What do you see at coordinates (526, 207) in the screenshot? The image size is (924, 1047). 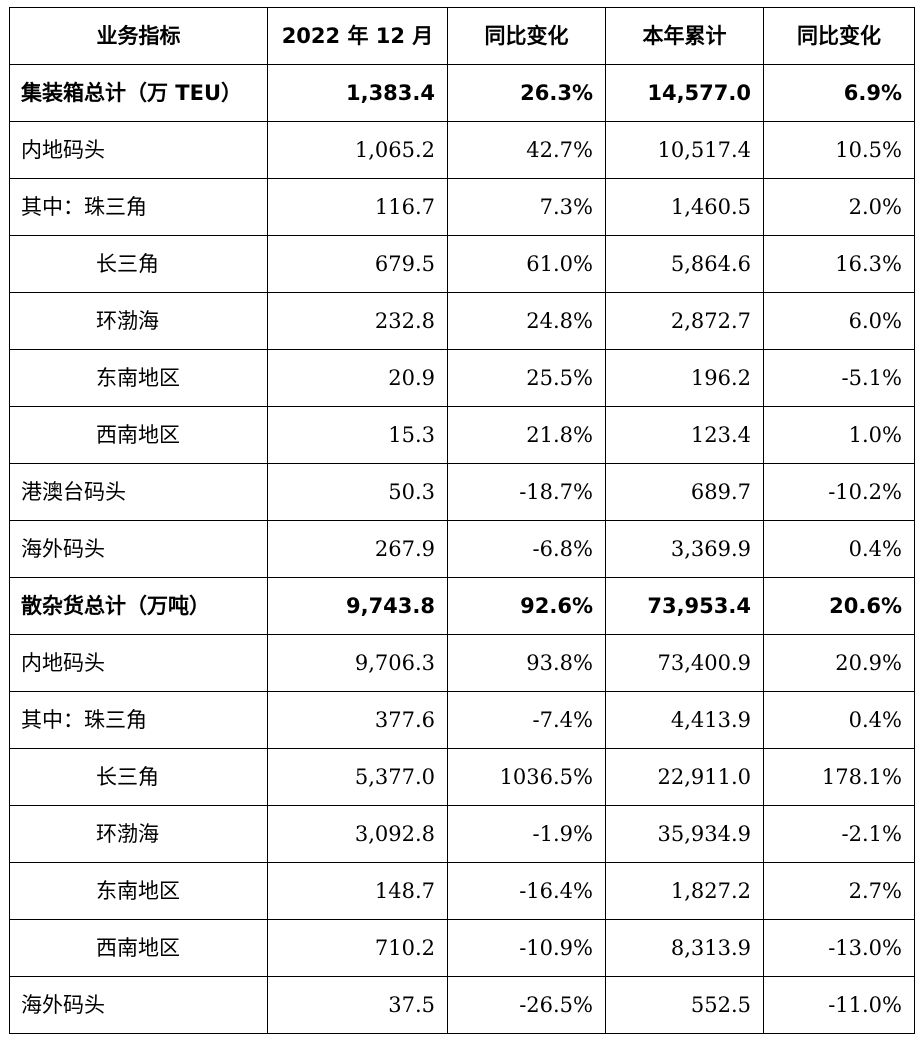 I see `row-yoy-month-value: 7.3%` at bounding box center [526, 207].